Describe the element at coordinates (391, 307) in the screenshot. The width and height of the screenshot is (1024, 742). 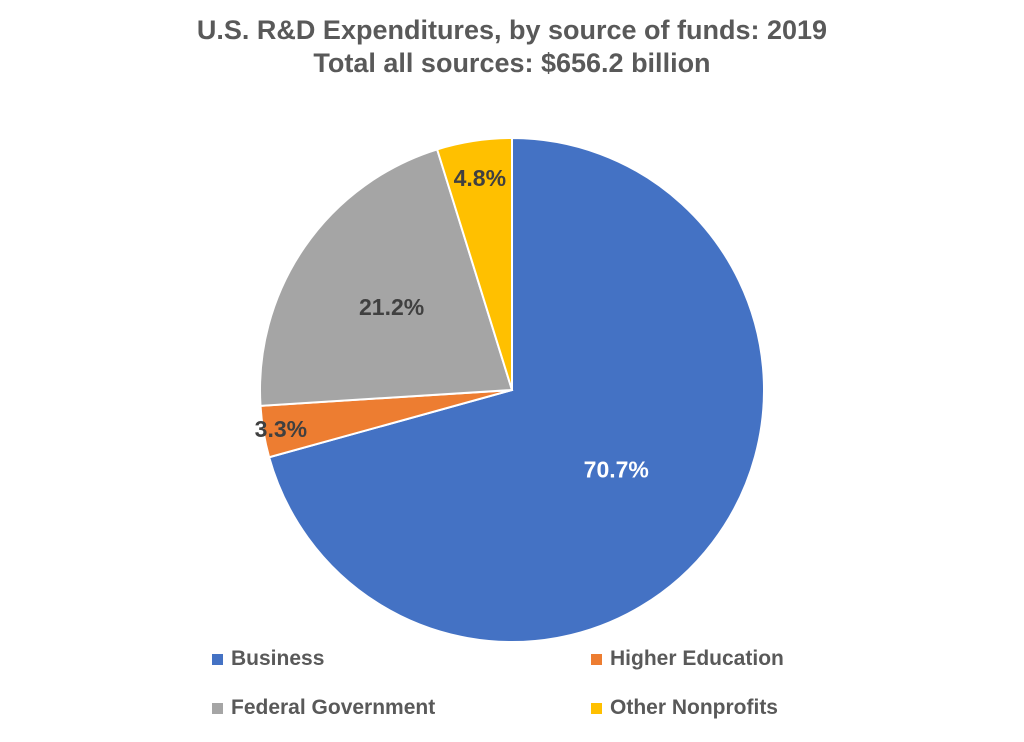
I see `data-label-federal-government: 21.2%` at that location.